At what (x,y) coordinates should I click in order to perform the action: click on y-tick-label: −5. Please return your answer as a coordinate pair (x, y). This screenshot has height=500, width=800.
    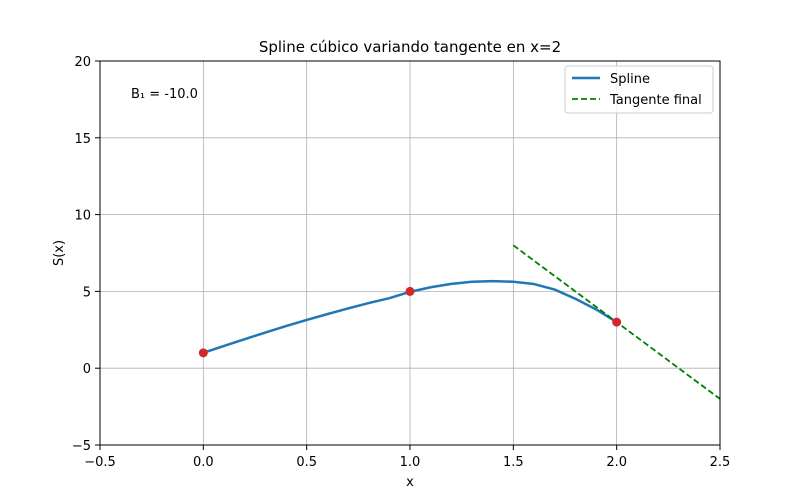
    Looking at the image, I should click on (81, 446).